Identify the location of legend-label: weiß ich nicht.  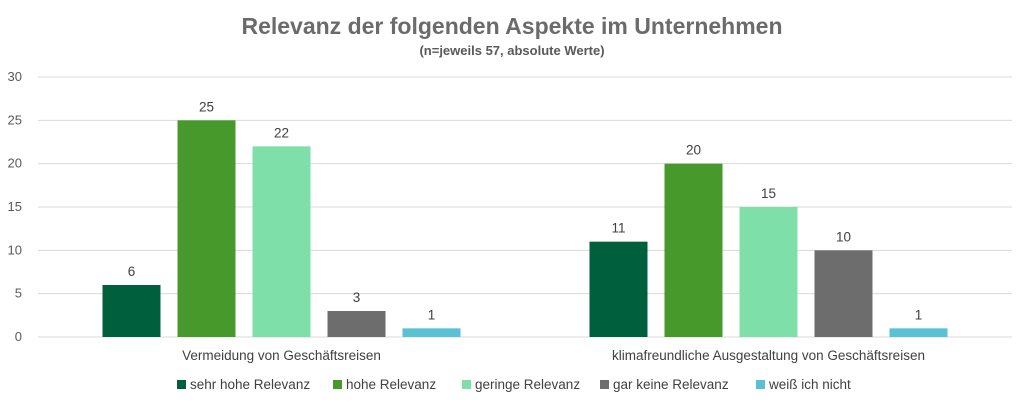
(809, 384).